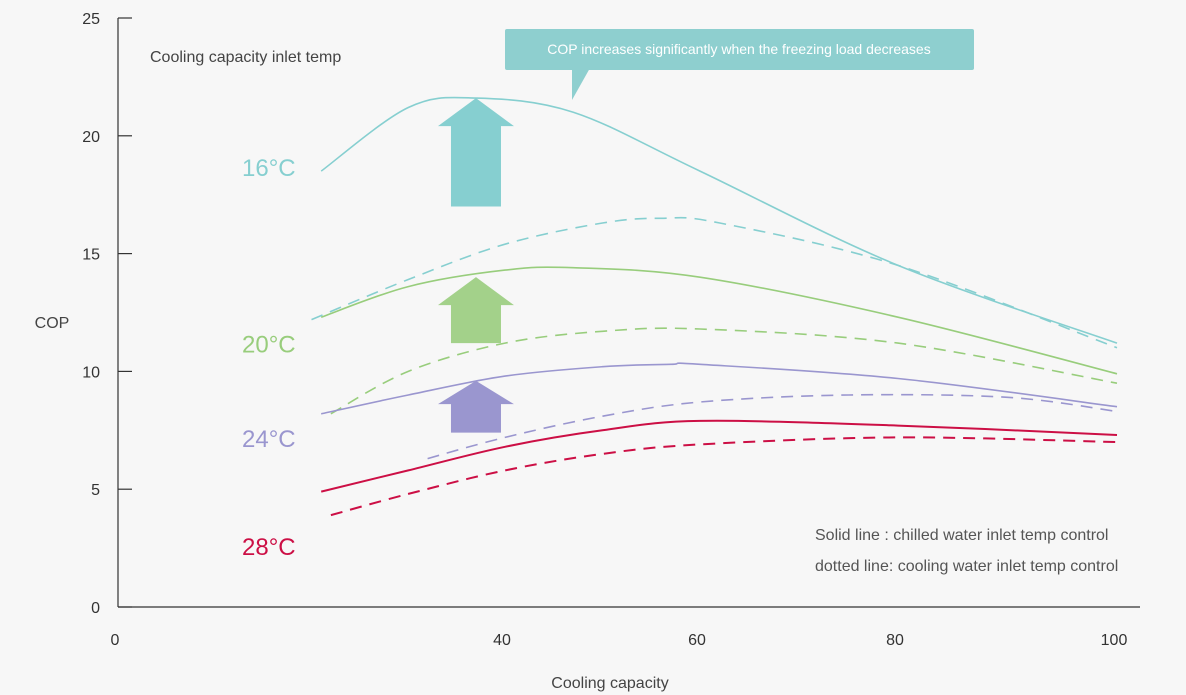 Image resolution: width=1186 pixels, height=695 pixels. I want to click on callout-box, so click(739, 49).